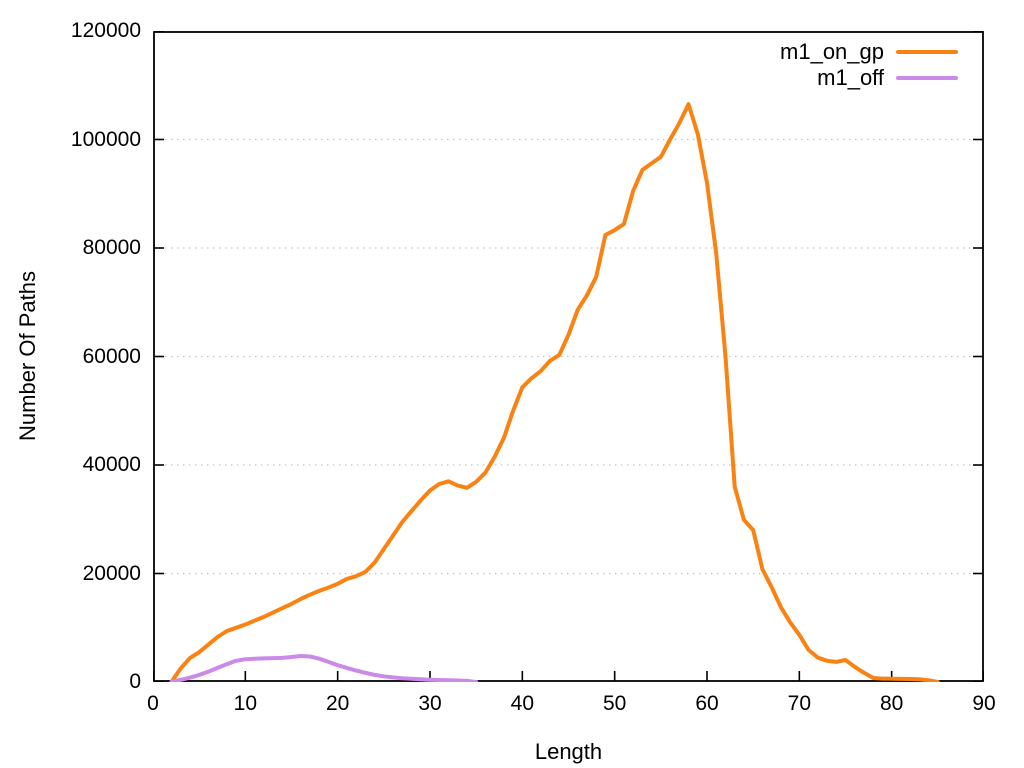 The width and height of the screenshot is (1024, 768). What do you see at coordinates (850, 77) in the screenshot?
I see `legend-label: m1_off` at bounding box center [850, 77].